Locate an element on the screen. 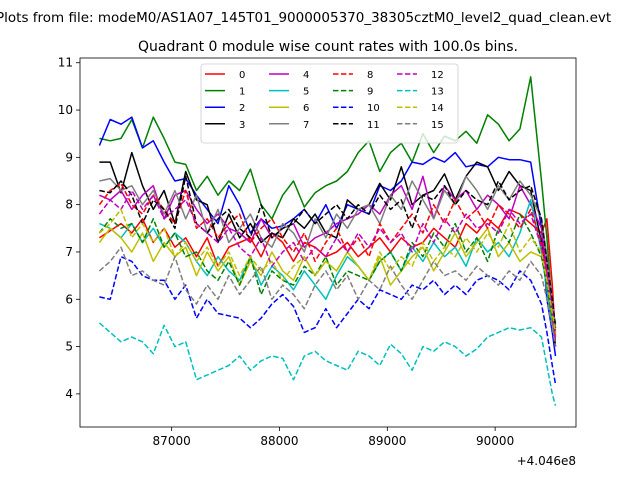 This screenshot has width=640, height=480. y-tick-label: 8 is located at coordinates (69, 205).